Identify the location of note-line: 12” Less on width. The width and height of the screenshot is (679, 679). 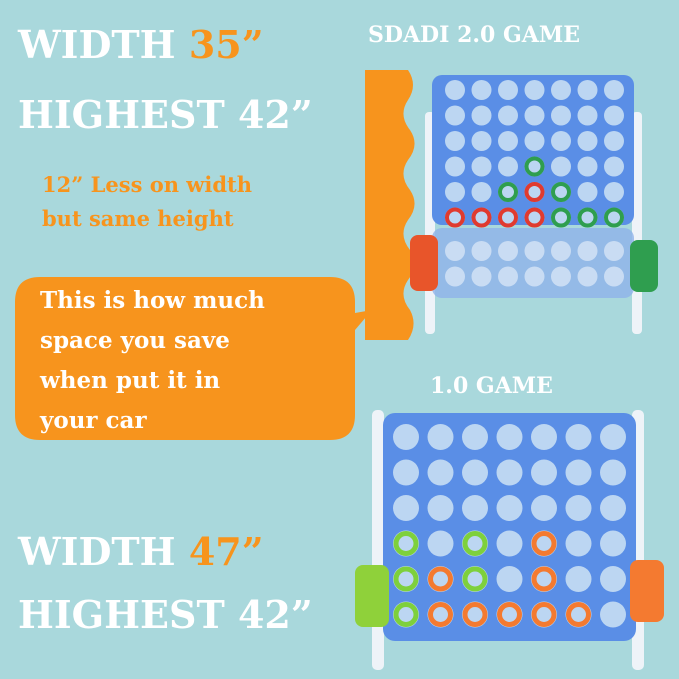
(147, 184).